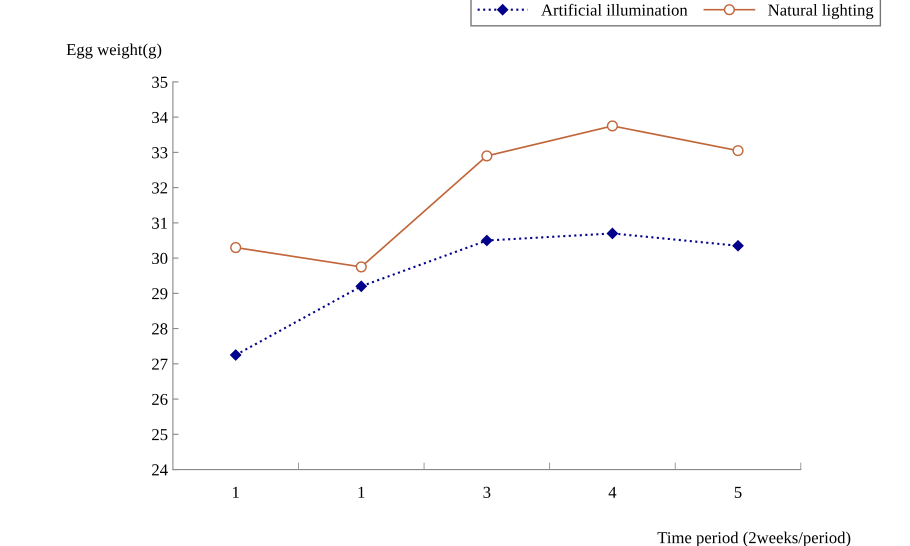 This screenshot has height=546, width=910. I want to click on y-tick-label: 27, so click(160, 364).